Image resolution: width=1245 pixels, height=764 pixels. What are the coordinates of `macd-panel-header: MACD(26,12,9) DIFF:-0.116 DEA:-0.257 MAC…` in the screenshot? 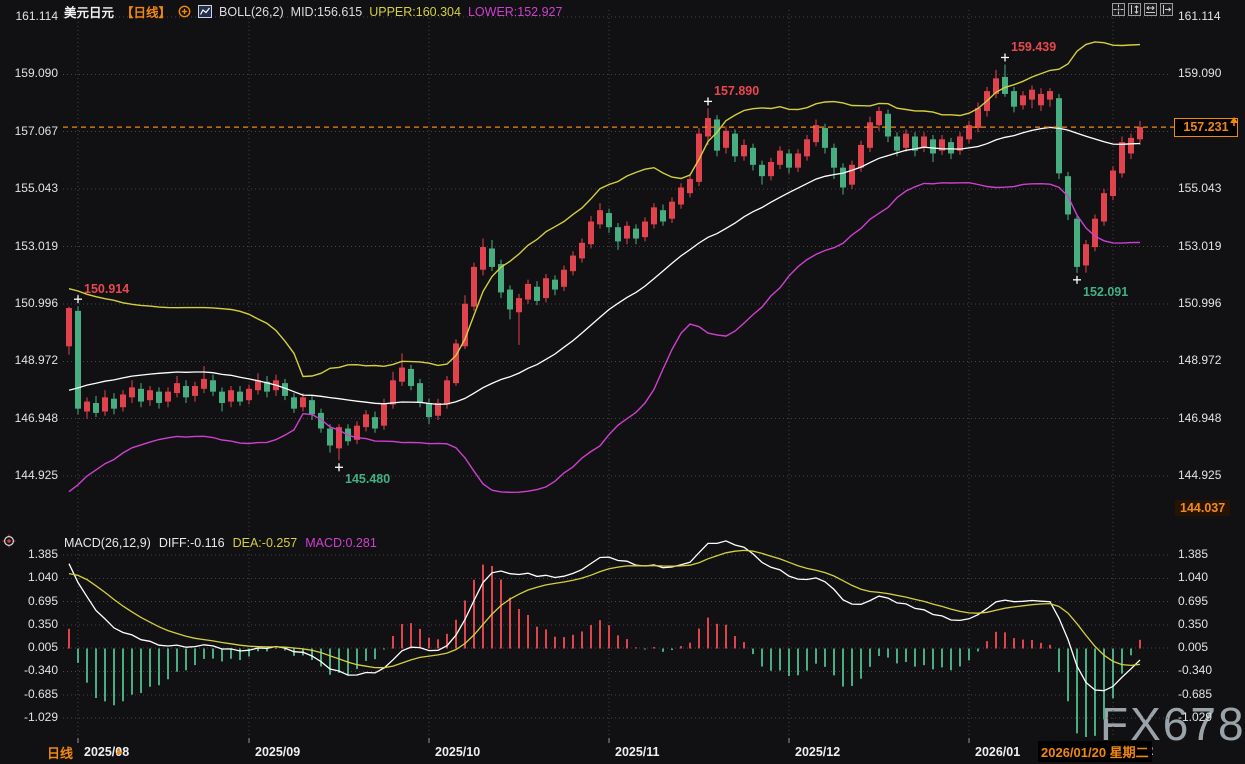 It's located at (220, 543).